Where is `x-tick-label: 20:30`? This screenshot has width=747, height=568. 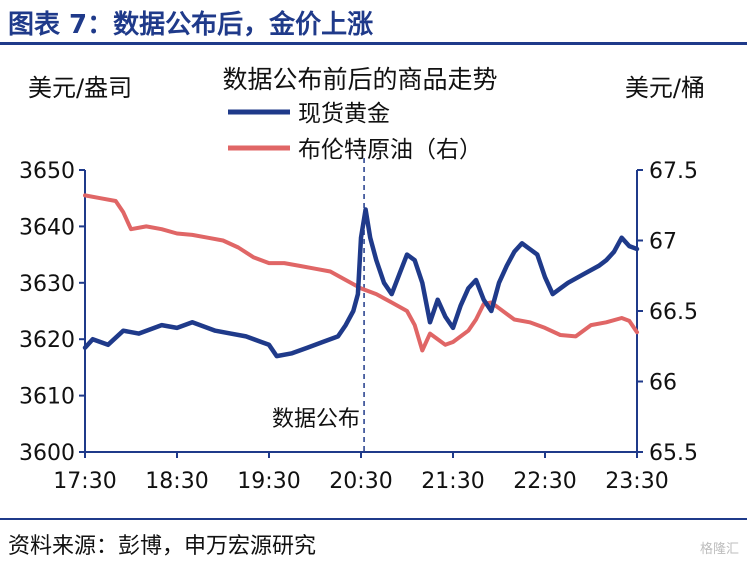 x-tick-label: 20:30 is located at coordinates (360, 481).